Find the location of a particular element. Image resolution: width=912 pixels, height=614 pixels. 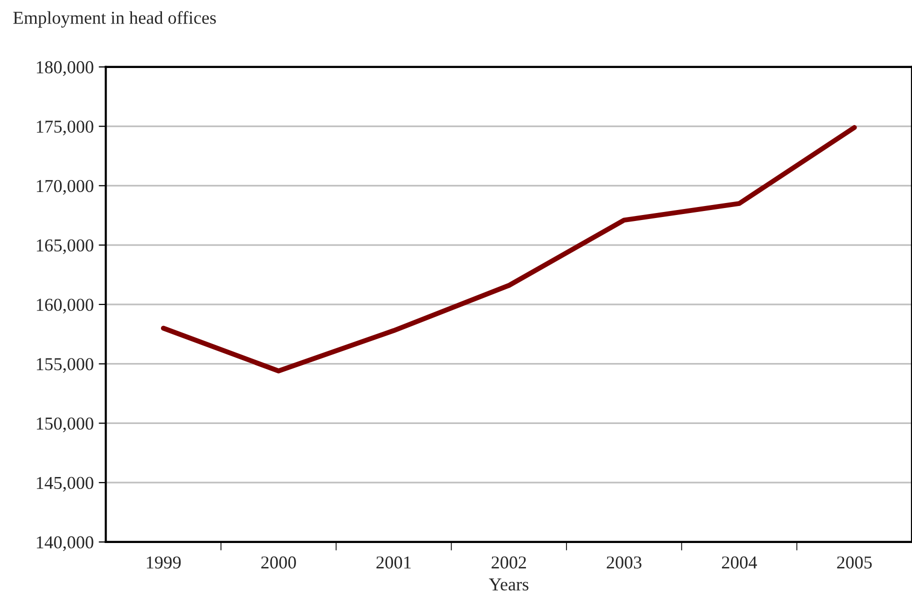

x-tick-label: 2003 is located at coordinates (624, 562).